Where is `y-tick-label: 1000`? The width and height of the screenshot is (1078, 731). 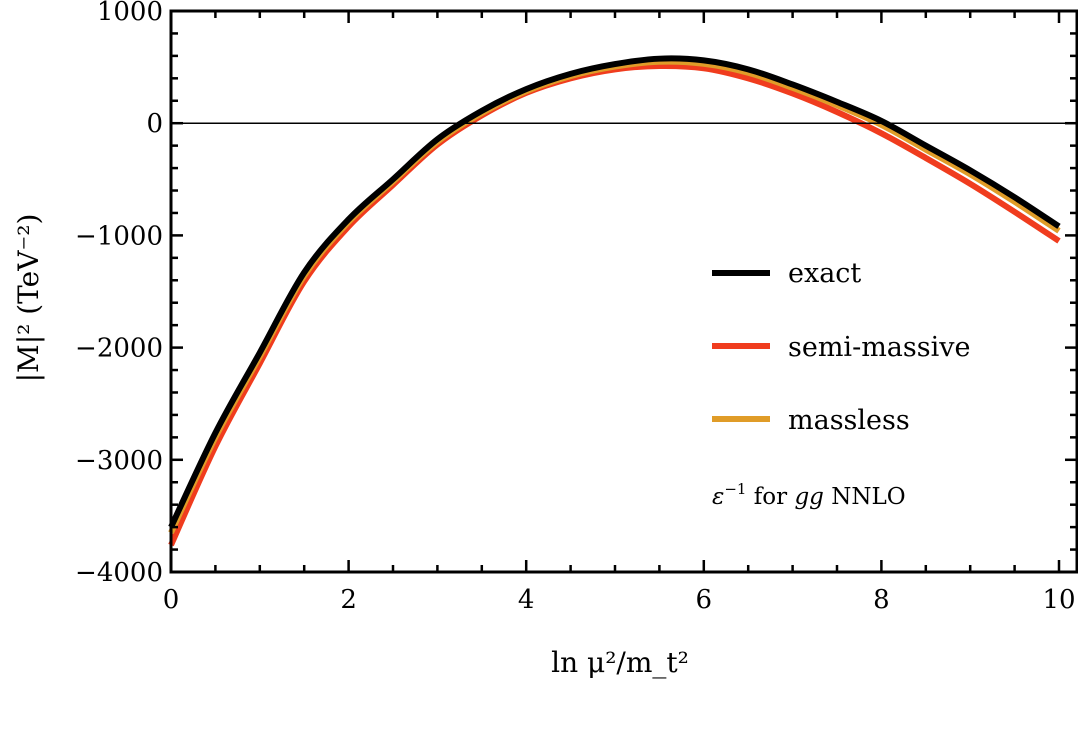 y-tick-label: 1000 is located at coordinates (130, 13).